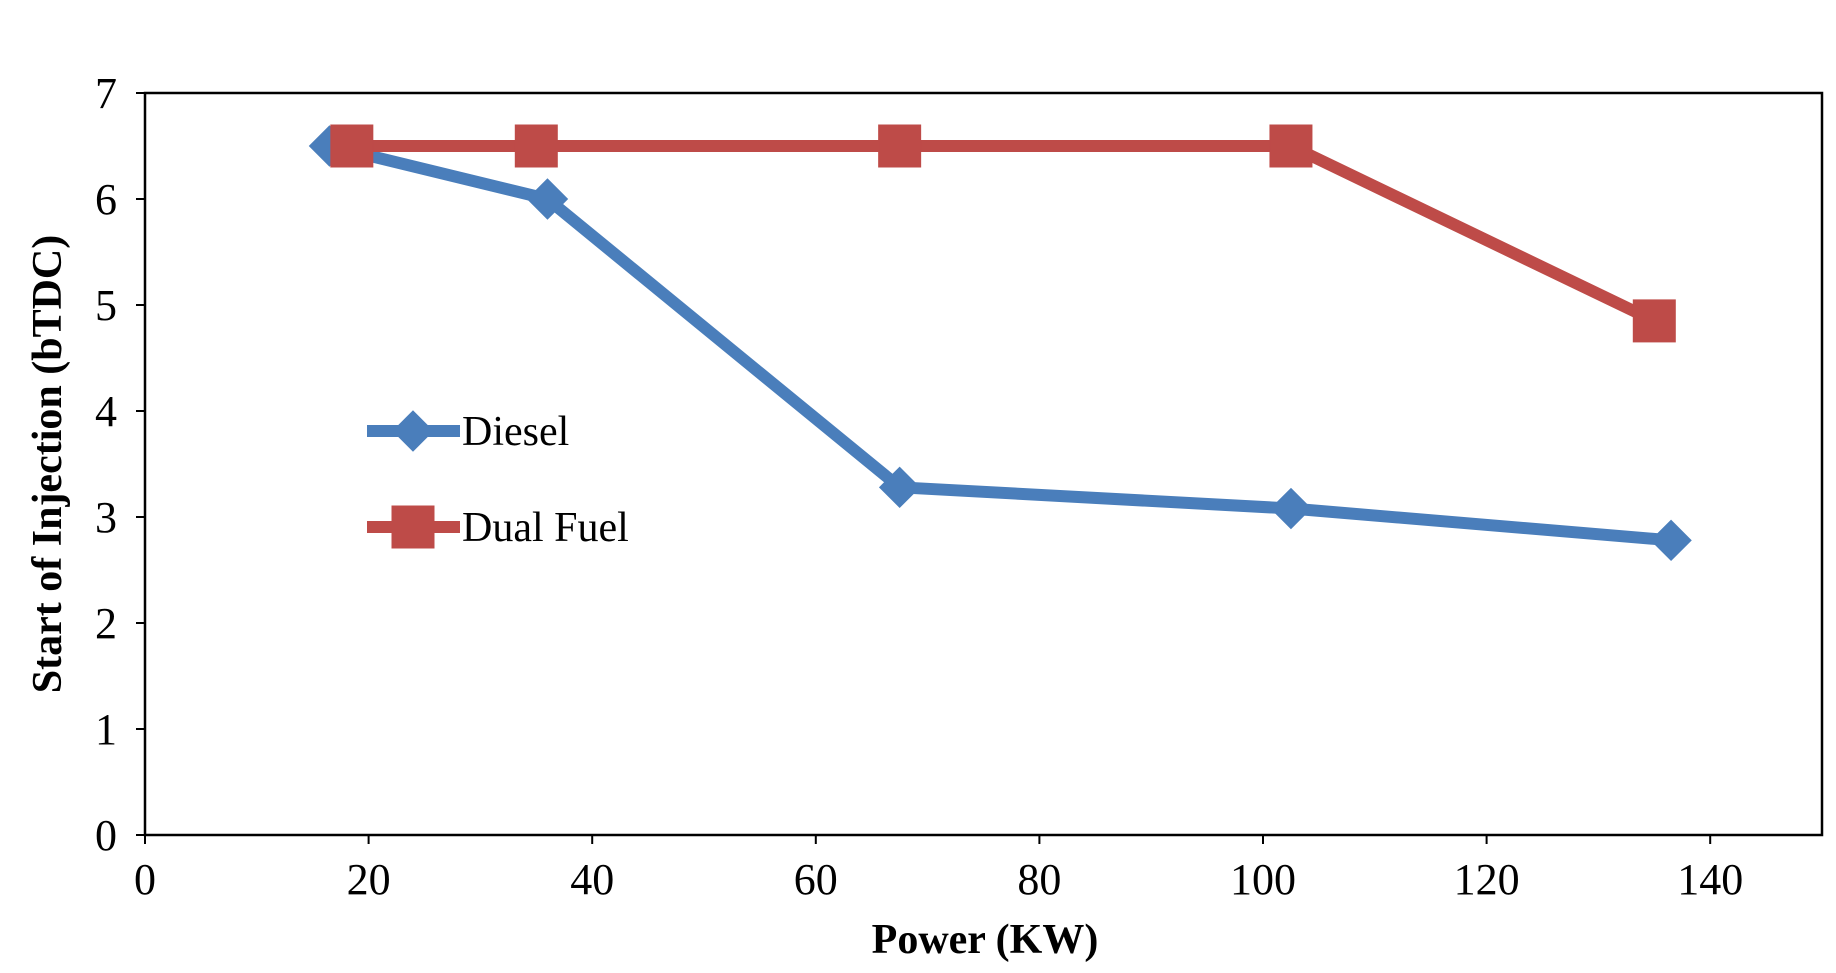 The height and width of the screenshot is (973, 1836). I want to click on x-tick-label: 20, so click(369, 879).